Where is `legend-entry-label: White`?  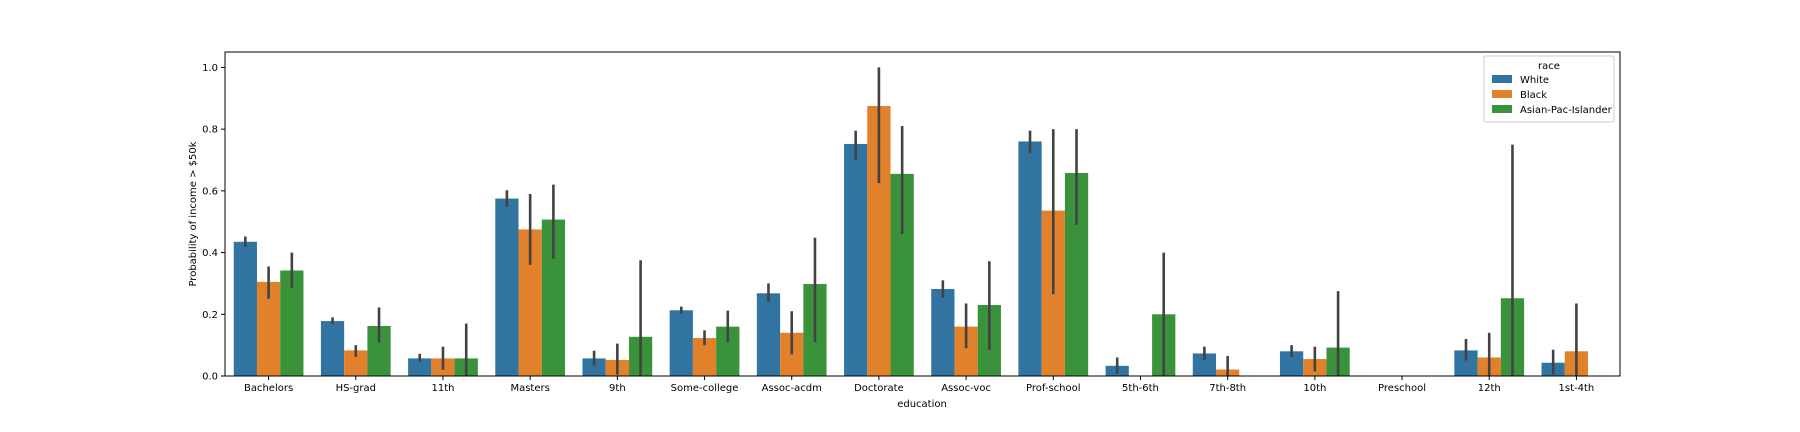 legend-entry-label: White is located at coordinates (1534, 80).